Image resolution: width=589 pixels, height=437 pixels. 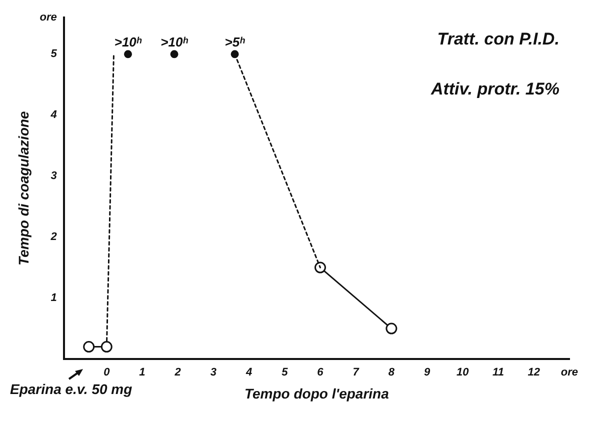 I want to click on x-tick-label: 7, so click(x=356, y=372).